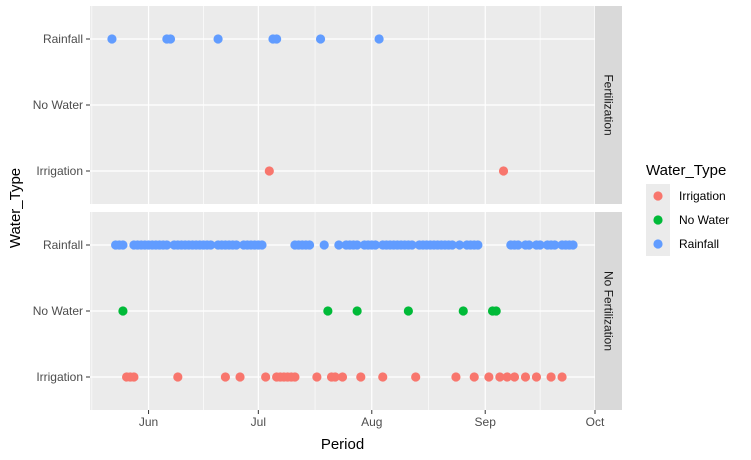 This screenshot has width=751, height=460. I want to click on legend-label: No Water, so click(704, 220).